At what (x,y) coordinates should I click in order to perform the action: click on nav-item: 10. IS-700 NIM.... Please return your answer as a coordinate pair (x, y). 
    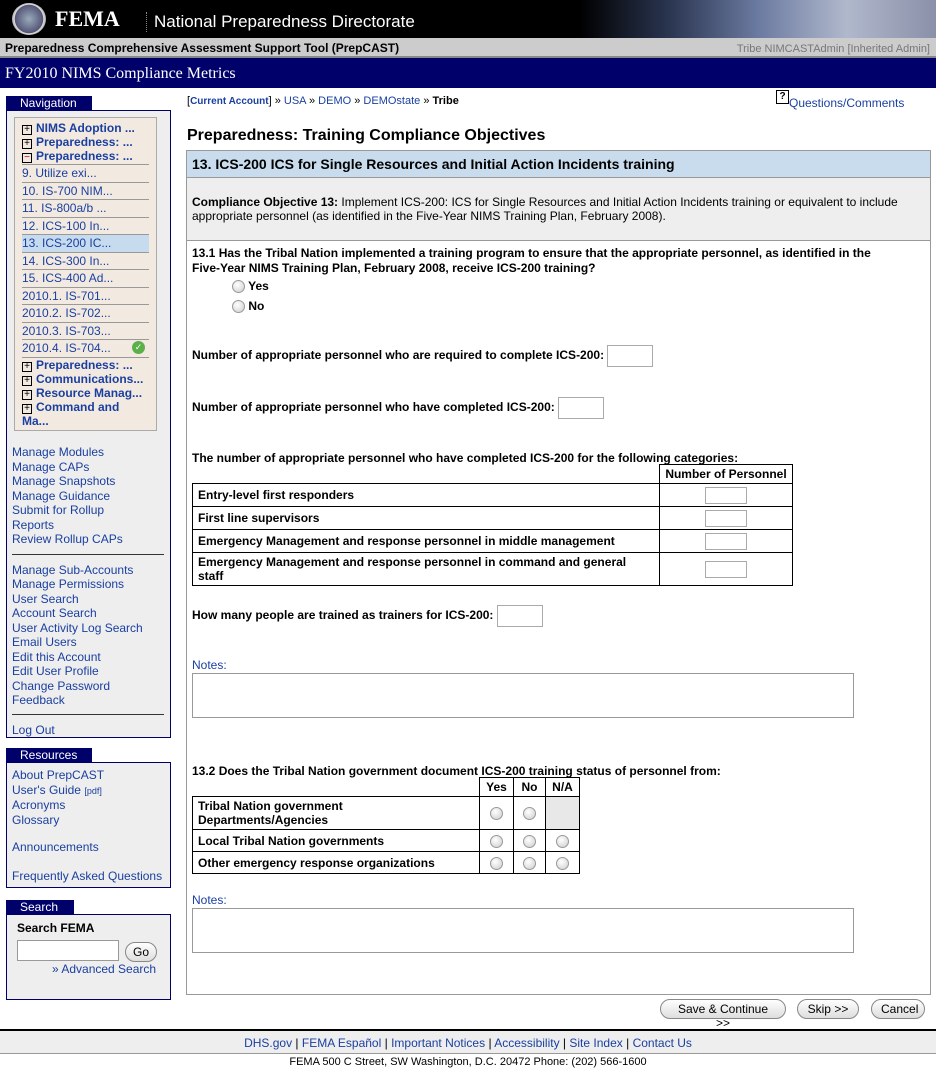
    Looking at the image, I should click on (85, 191).